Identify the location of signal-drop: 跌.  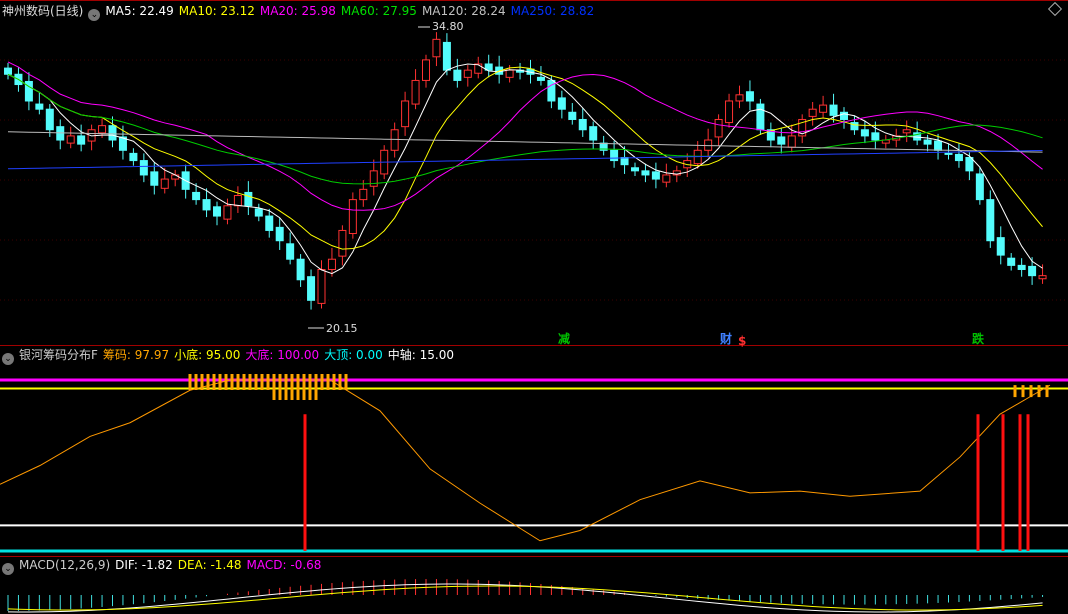
(978, 339).